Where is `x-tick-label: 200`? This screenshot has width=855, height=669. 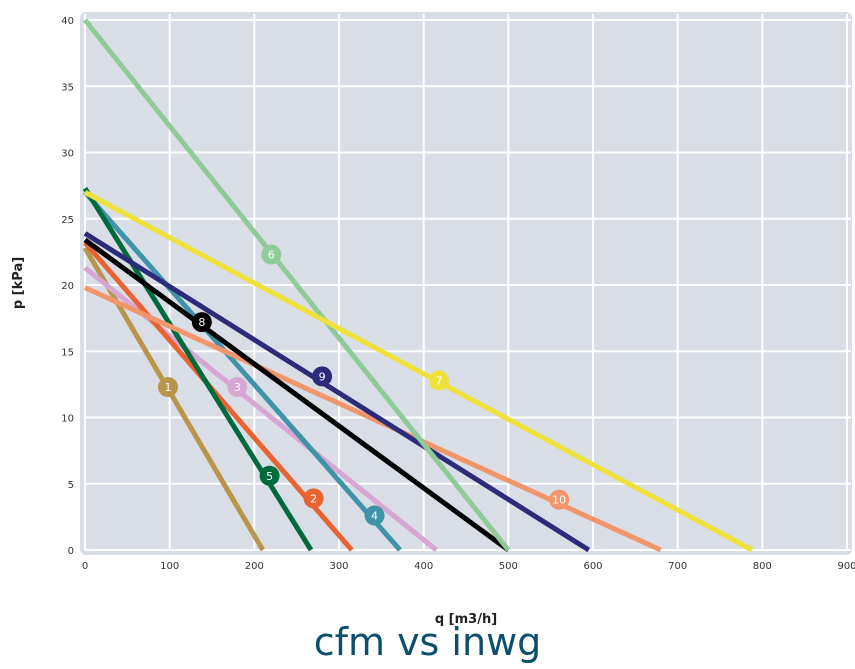
x-tick-label: 200 is located at coordinates (254, 566).